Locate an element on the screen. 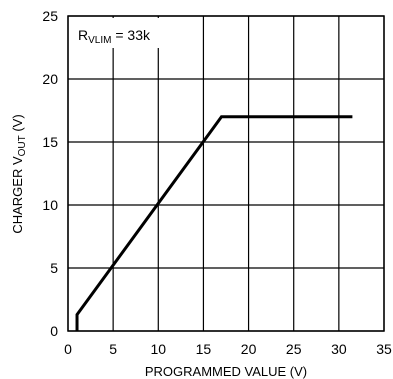  annotation-label: RVLIM = 33k is located at coordinates (114, 36).